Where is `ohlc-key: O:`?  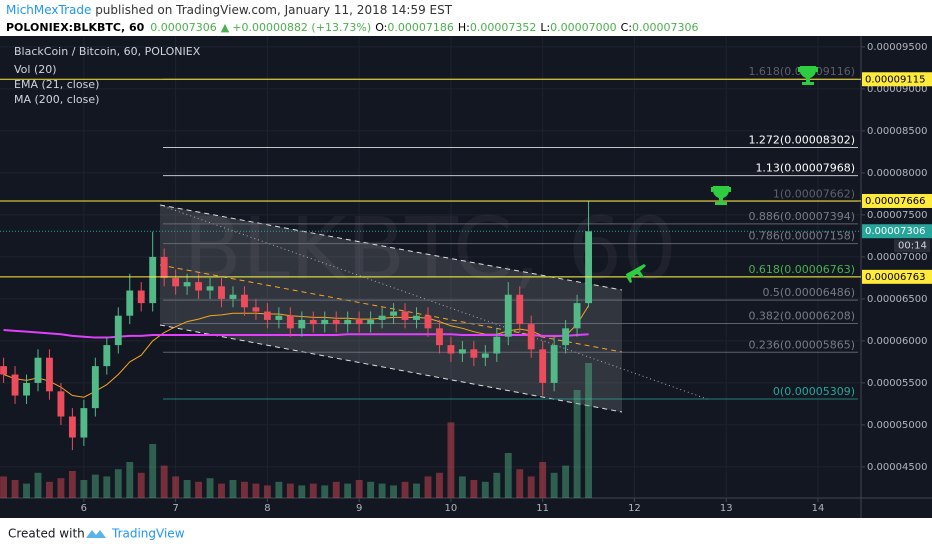
ohlc-key: O: is located at coordinates (381, 27).